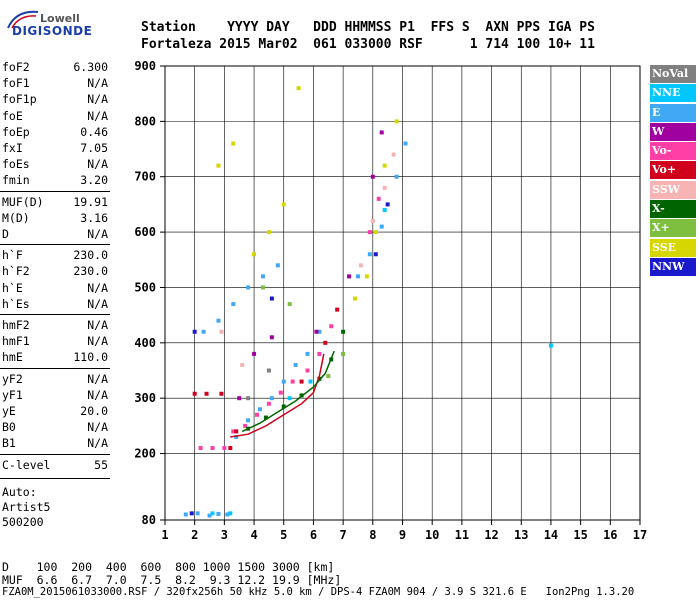 The height and width of the screenshot is (600, 700). I want to click on param-name: yE, so click(9, 411).